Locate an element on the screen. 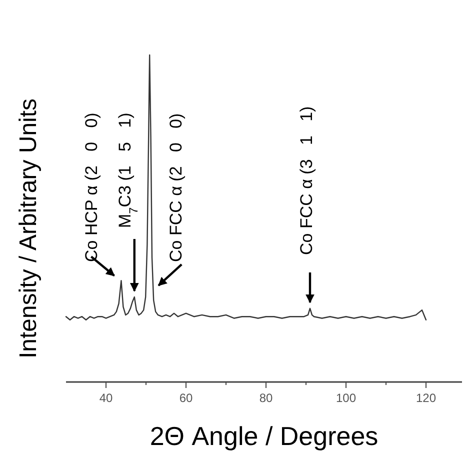 Image resolution: width=465 pixels, height=465 pixels. x-tick-label: 100 is located at coordinates (346, 398).